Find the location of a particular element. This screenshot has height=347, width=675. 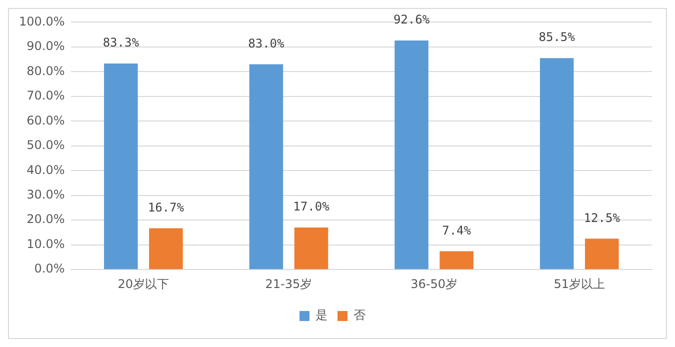

legend-label: 否 is located at coordinates (360, 315).